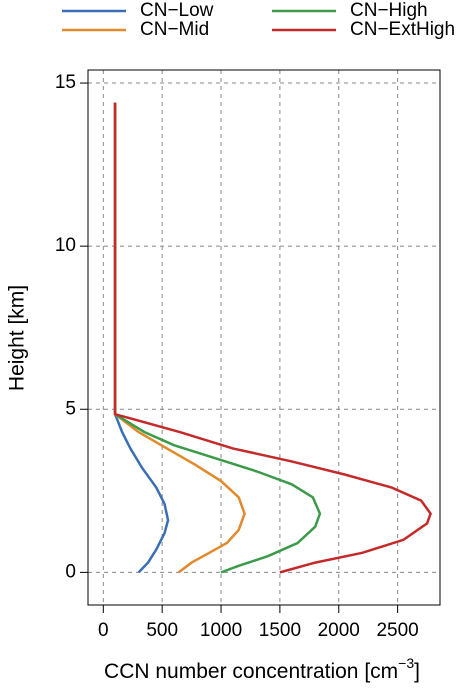 This screenshot has width=468, height=690. Describe the element at coordinates (103, 630) in the screenshot. I see `x-tick-label: 0` at that location.